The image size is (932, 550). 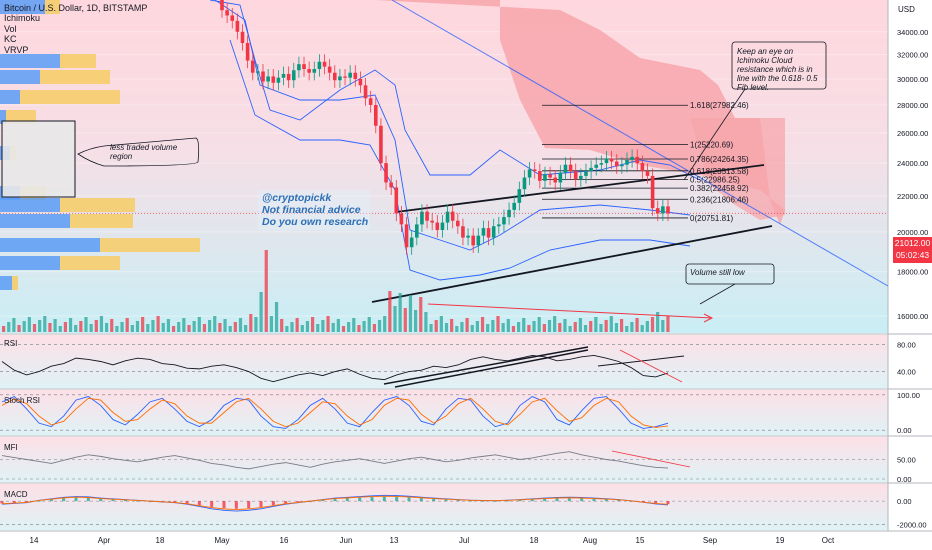 What do you see at coordinates (76, 8) in the screenshot?
I see `symbol-title: Bitcoin / U.S. Dollar, 1D, BITSTAMP` at bounding box center [76, 8].